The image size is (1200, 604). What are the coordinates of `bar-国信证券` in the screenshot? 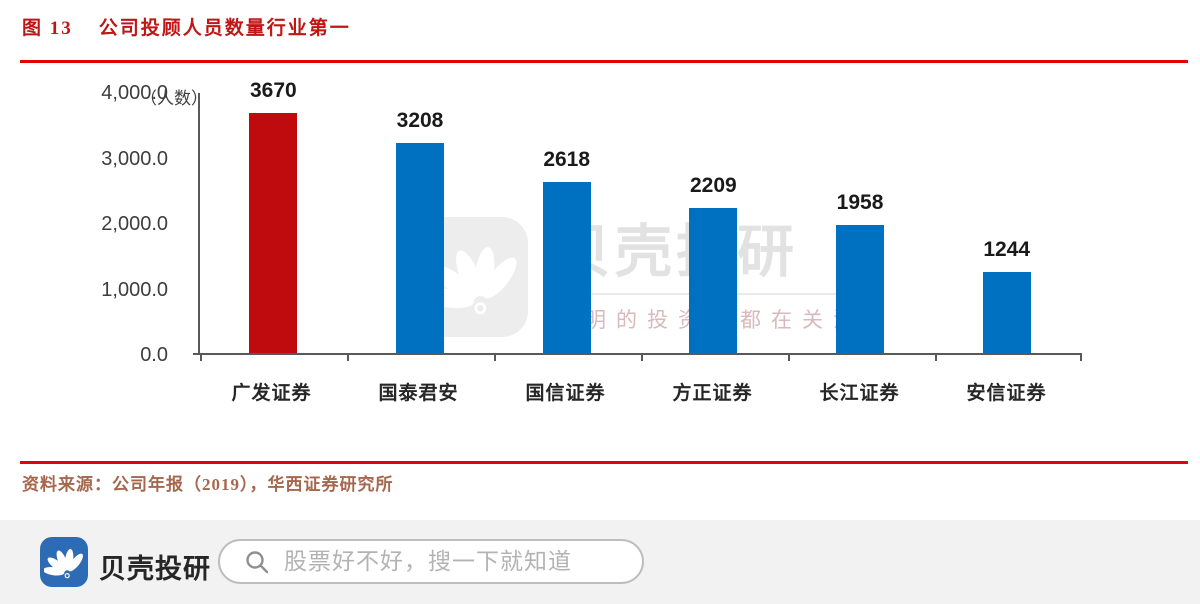 It's located at (566, 267).